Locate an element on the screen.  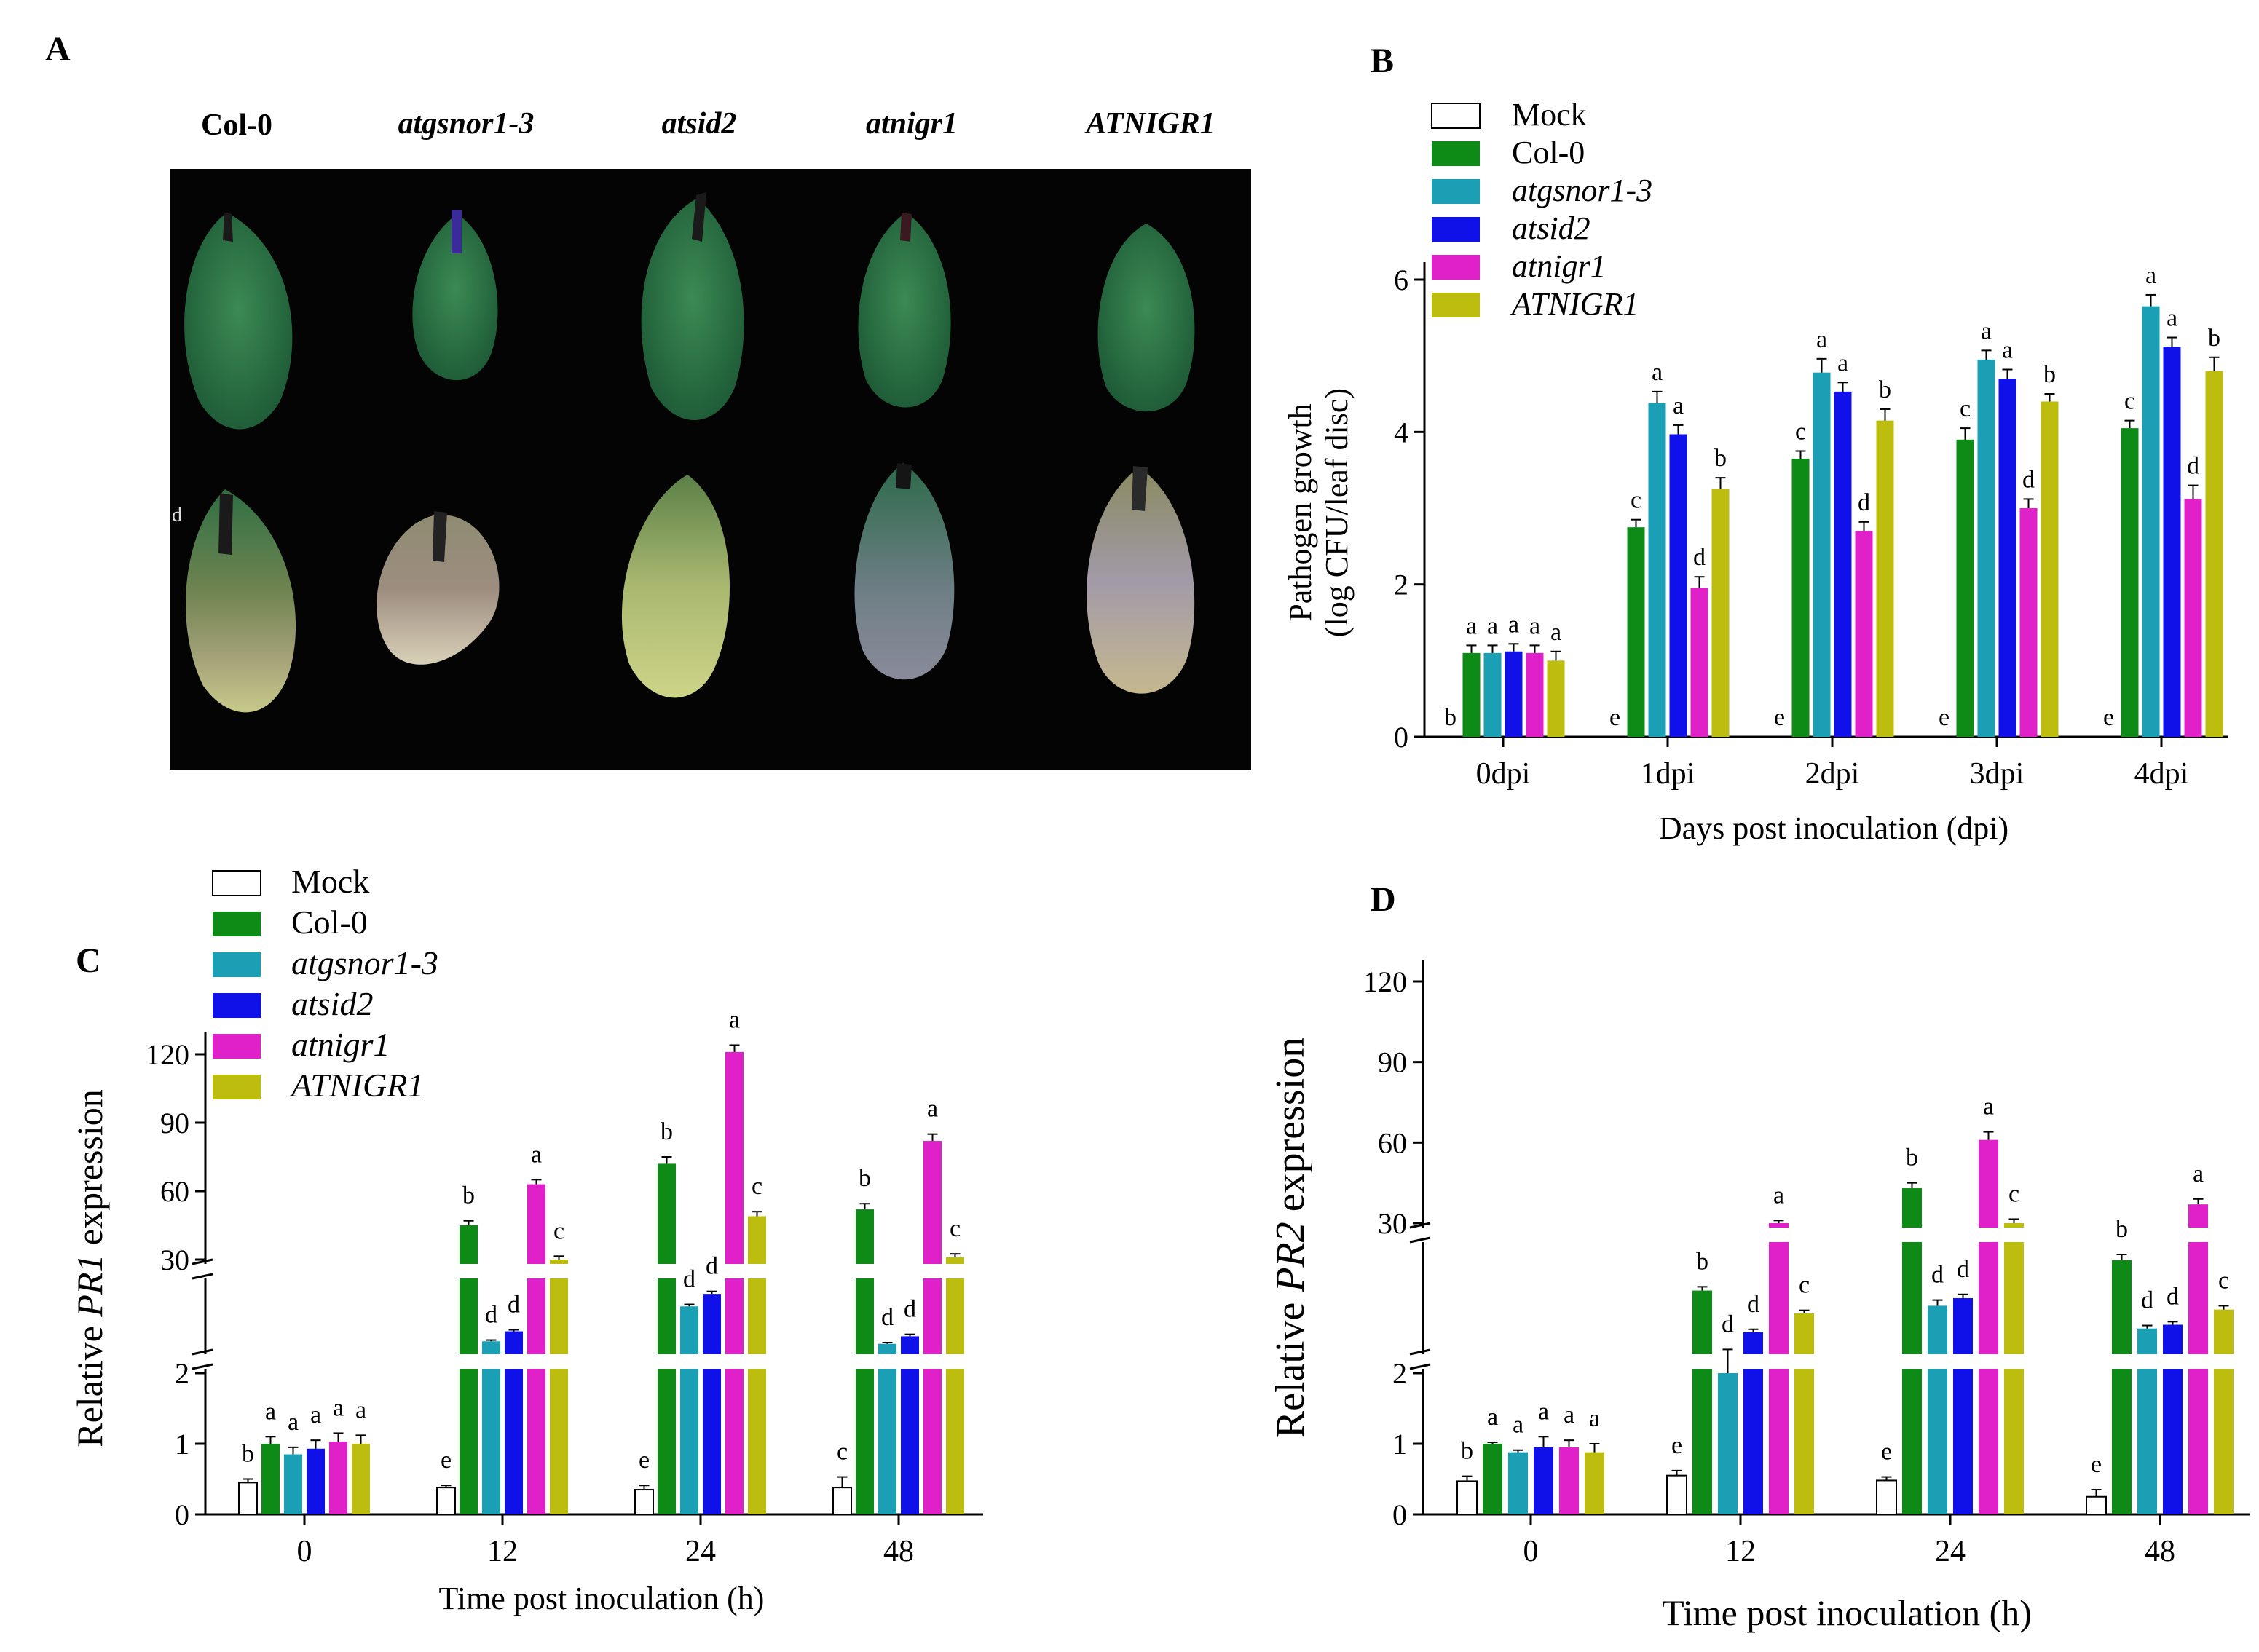
significance-letter-b: e is located at coordinates (1614, 717).